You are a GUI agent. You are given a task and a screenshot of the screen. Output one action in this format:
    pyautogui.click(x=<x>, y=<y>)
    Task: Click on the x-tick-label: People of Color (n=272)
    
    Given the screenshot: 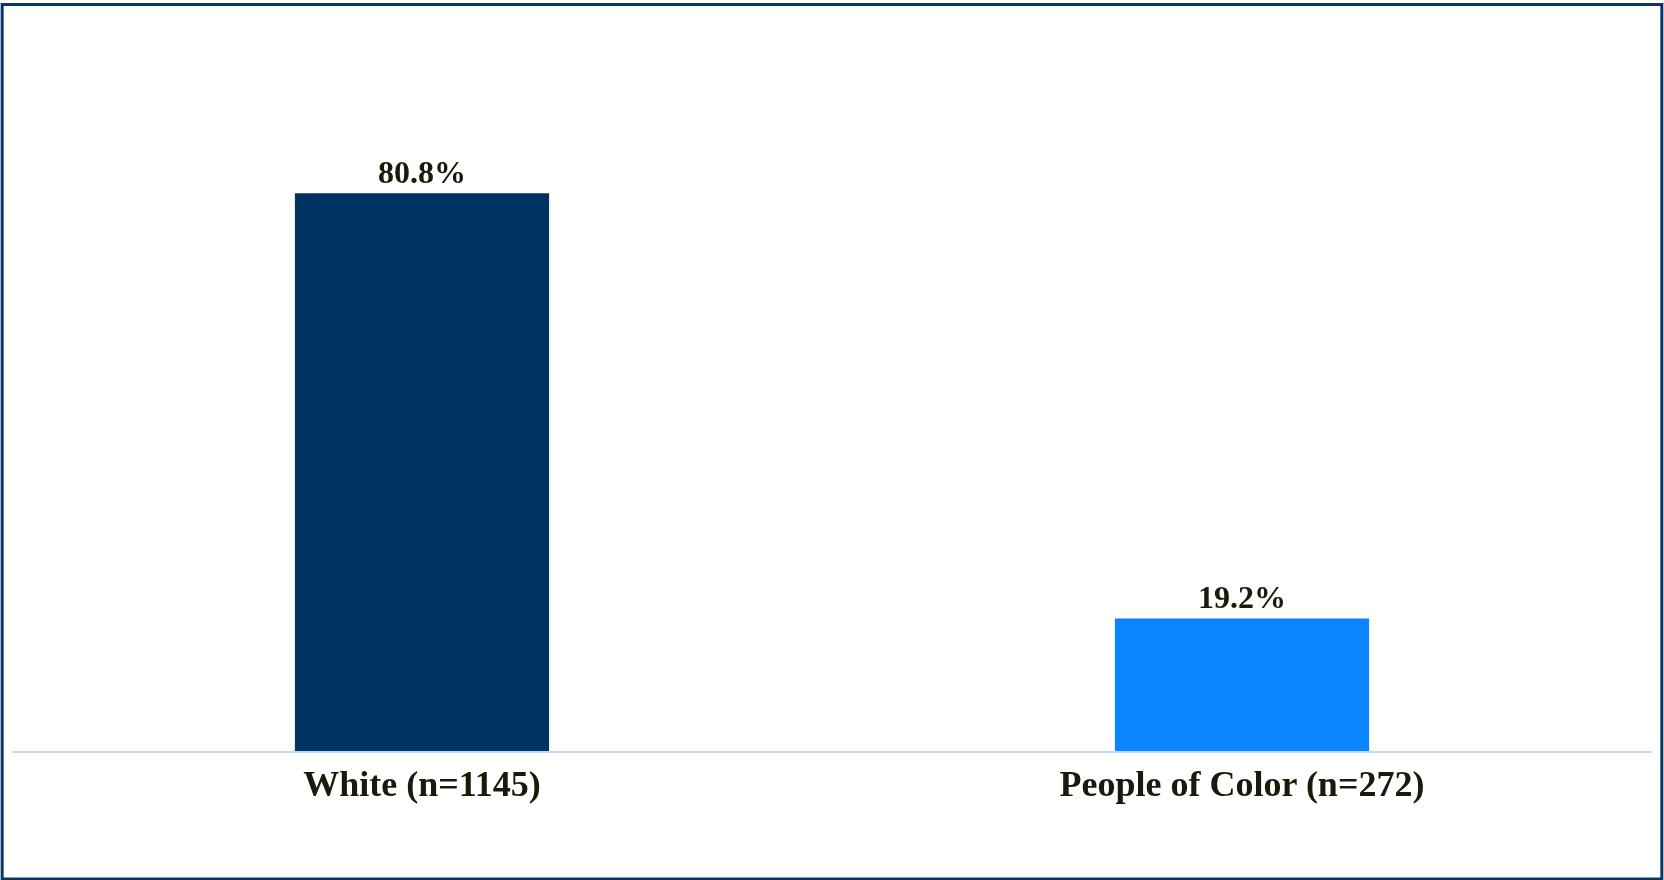 What is the action you would take?
    pyautogui.click(x=1242, y=783)
    